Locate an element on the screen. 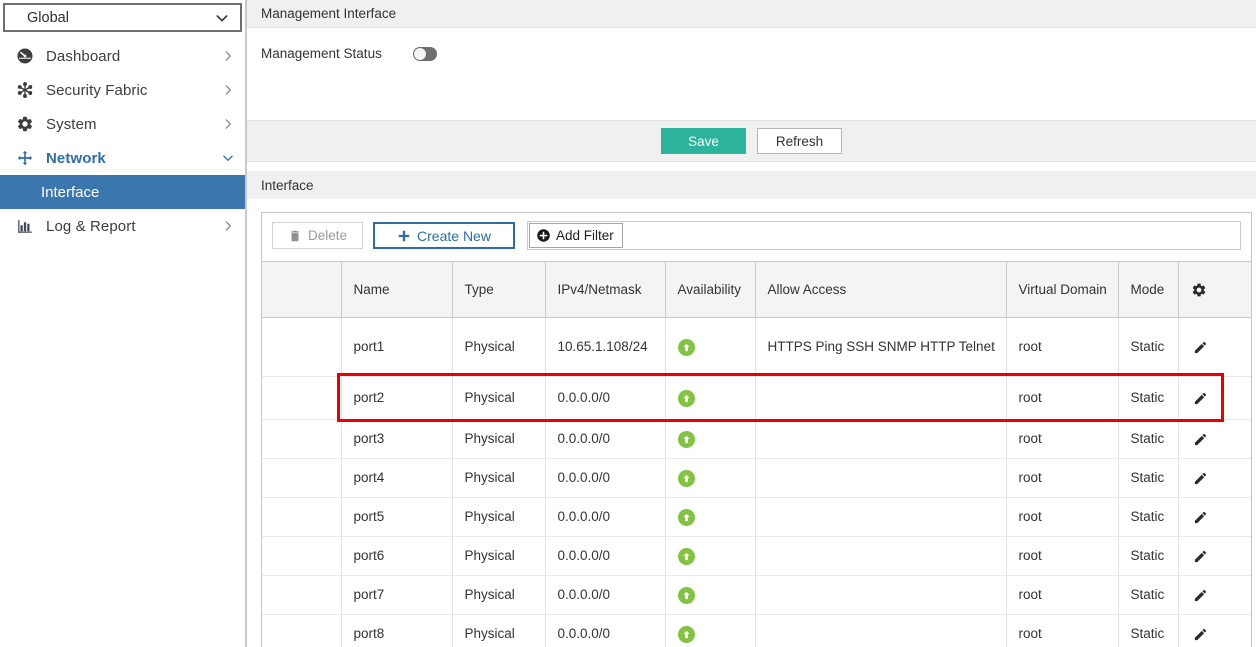  row-name: port7 is located at coordinates (397, 595).